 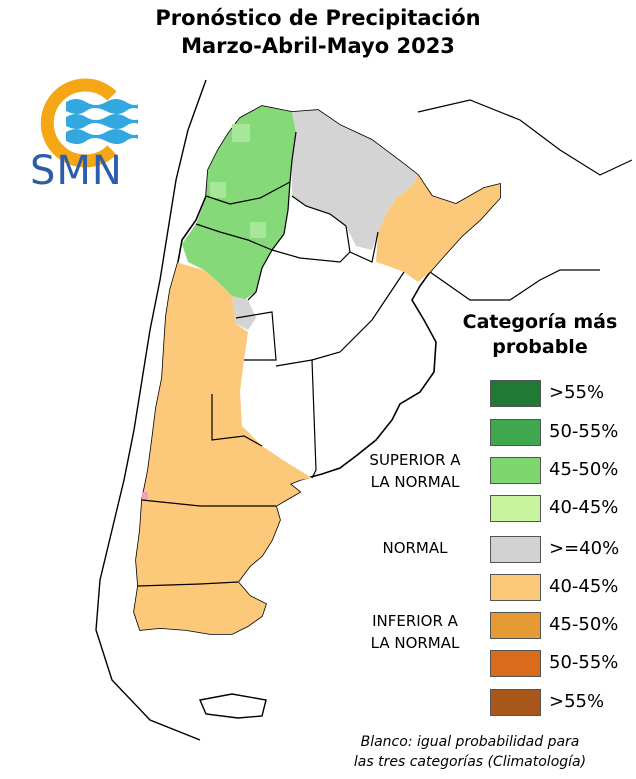 I want to click on region-superior-green, so click(x=239, y=203).